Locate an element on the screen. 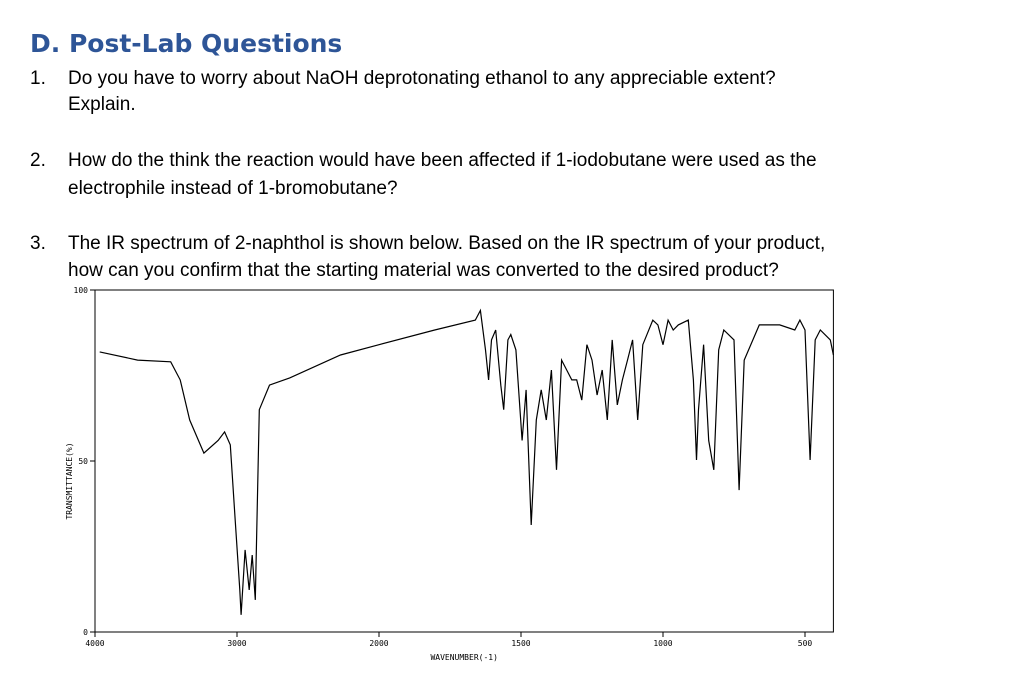  y-axis-label: TRANSMITTANCE(%) is located at coordinates (69, 480).